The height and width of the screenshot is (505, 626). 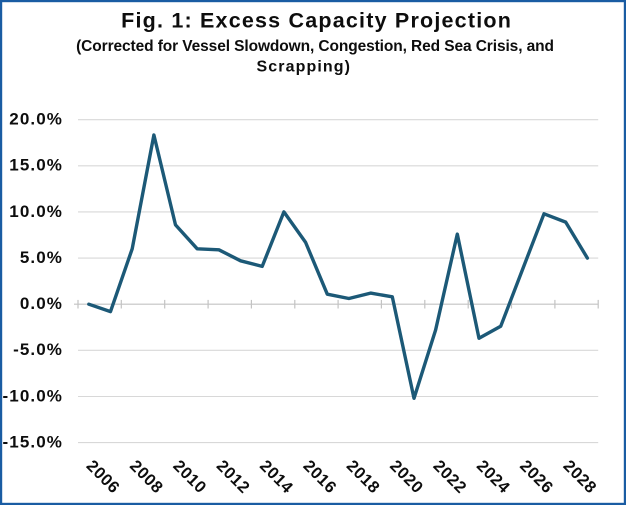 What do you see at coordinates (33, 395) in the screenshot?
I see `svg-text: -10.0%` at bounding box center [33, 395].